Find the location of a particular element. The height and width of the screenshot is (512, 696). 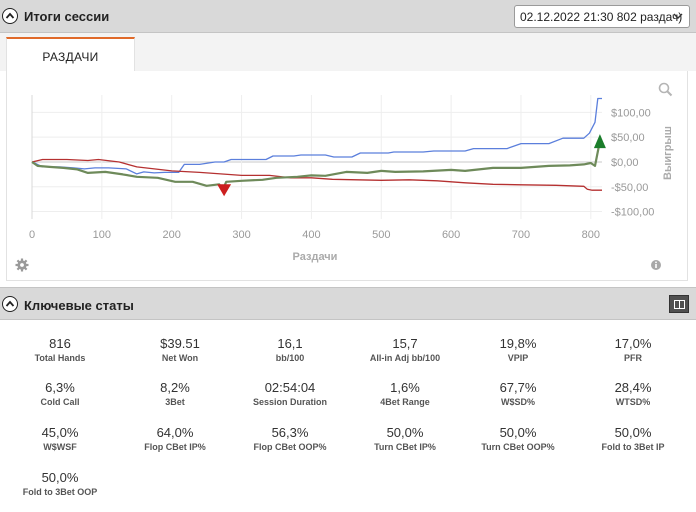

x-axis-label: Раздачи is located at coordinates (315, 257).